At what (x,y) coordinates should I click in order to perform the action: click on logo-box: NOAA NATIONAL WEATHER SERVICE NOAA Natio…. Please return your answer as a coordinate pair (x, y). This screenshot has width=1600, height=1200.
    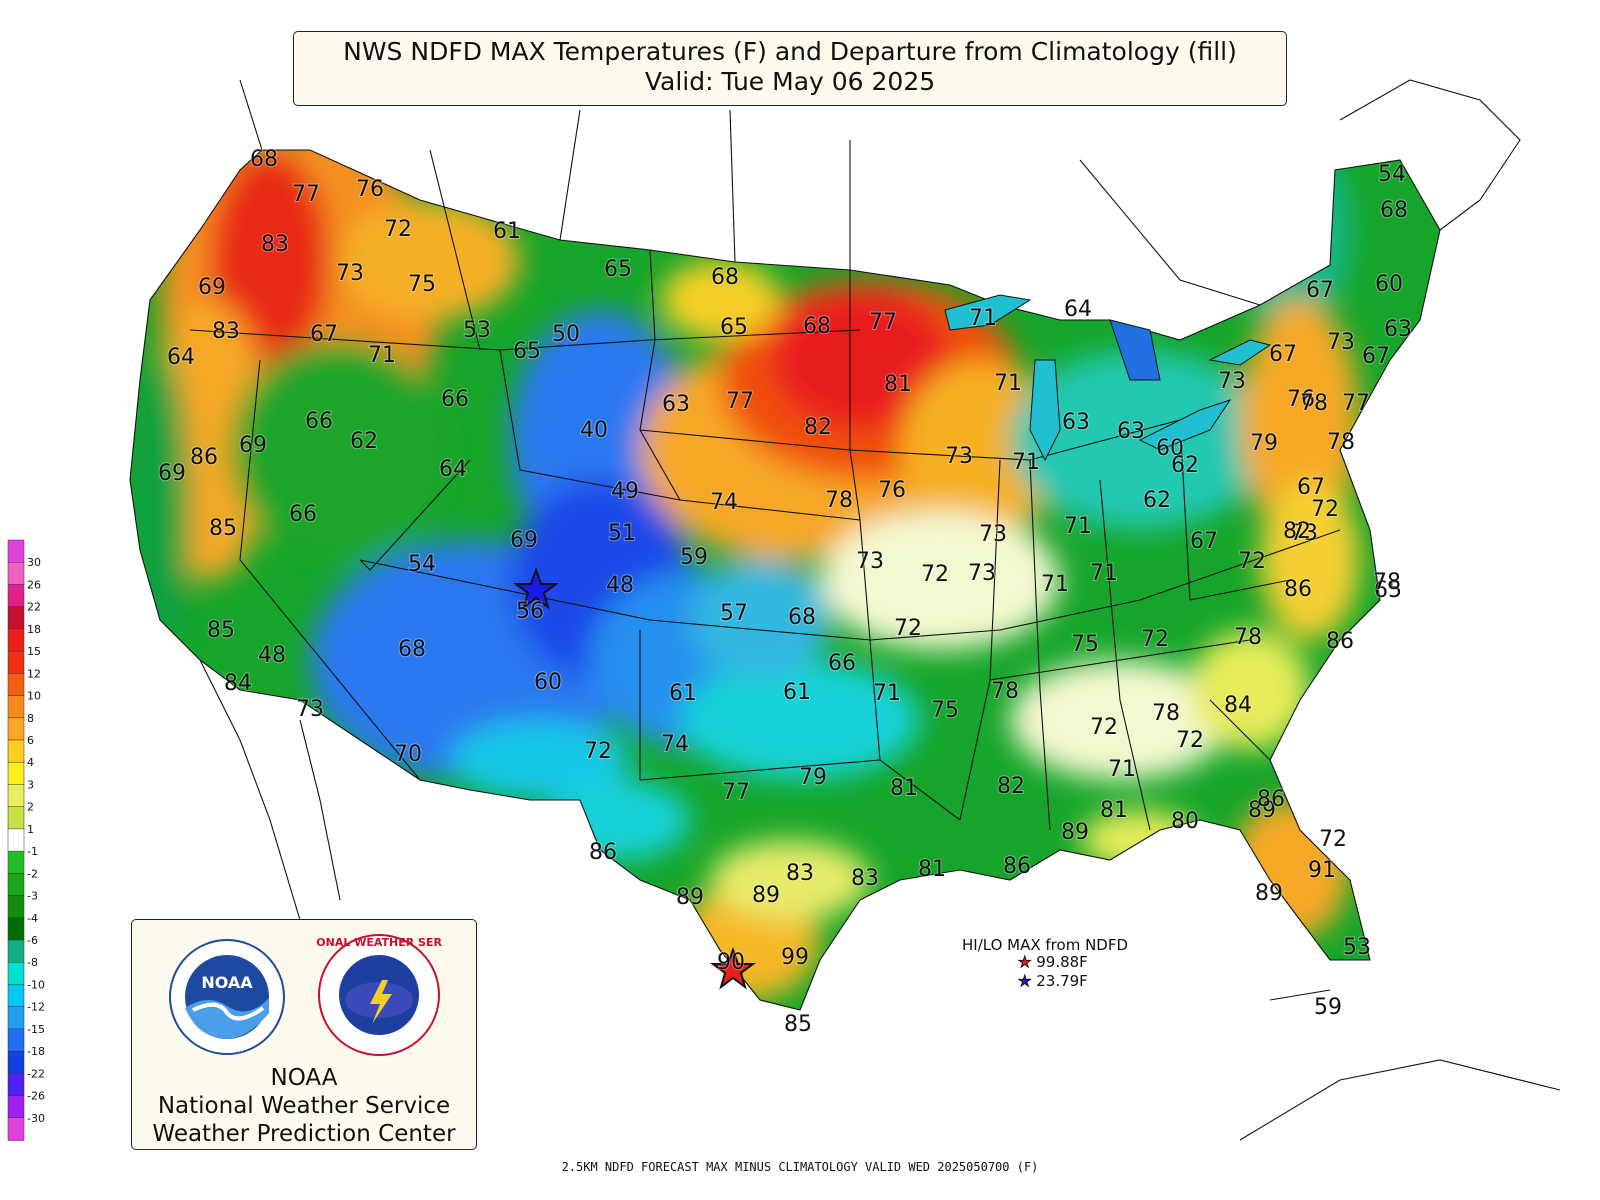
    Looking at the image, I should click on (304, 1034).